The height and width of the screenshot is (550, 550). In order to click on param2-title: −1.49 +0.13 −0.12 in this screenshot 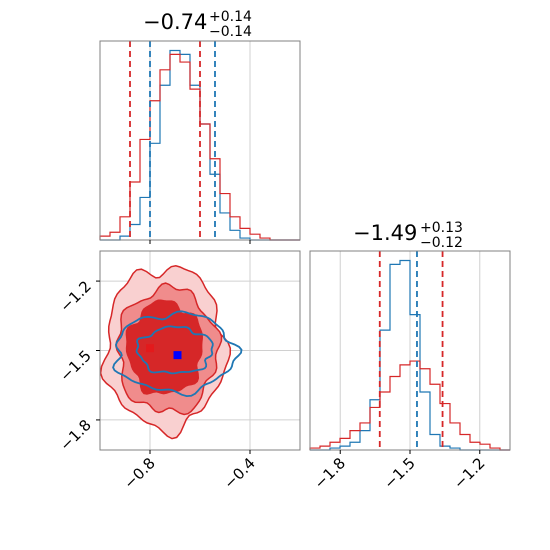, I will do `click(408, 235)`.